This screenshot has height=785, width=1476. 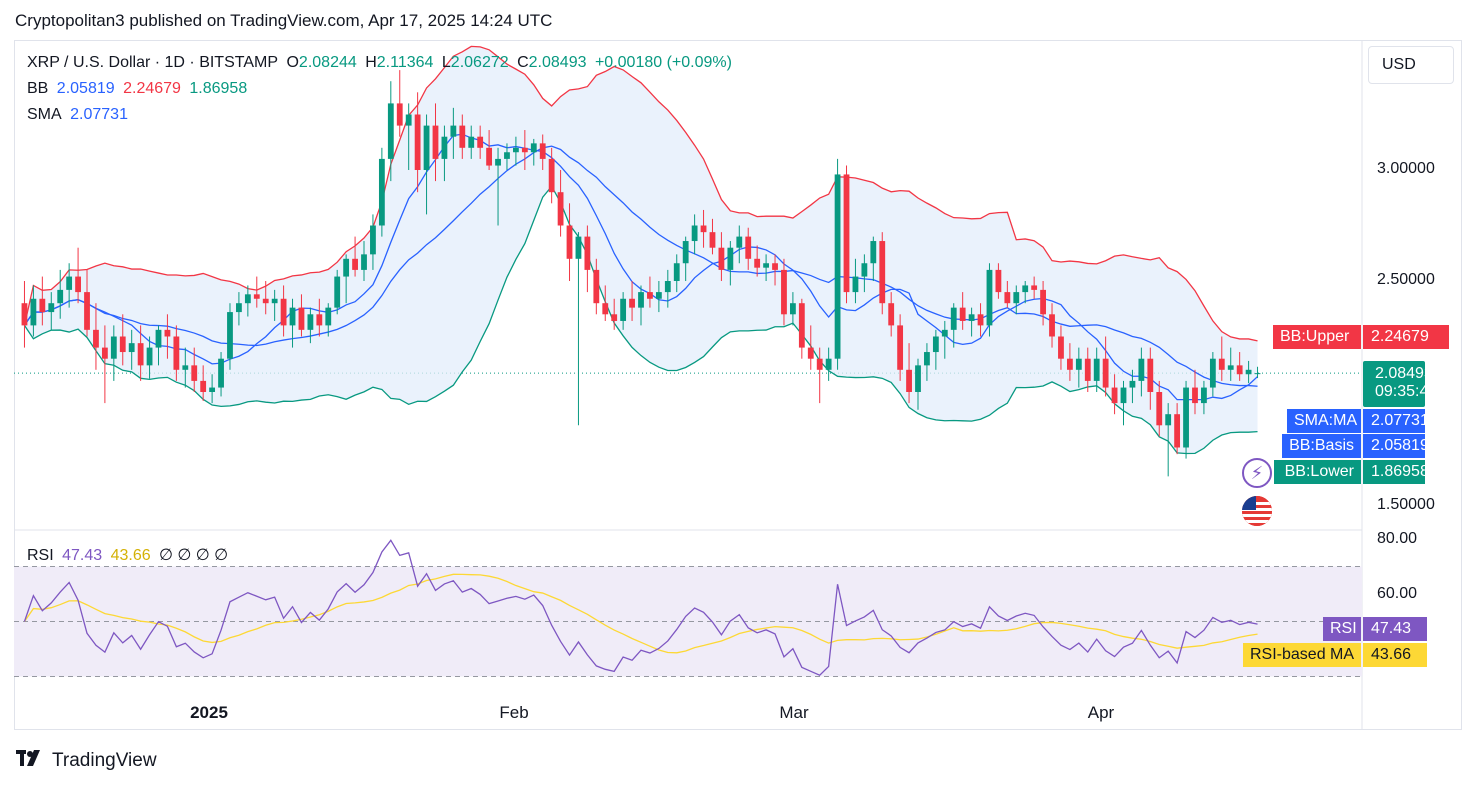 What do you see at coordinates (86, 761) in the screenshot?
I see `tradingview-logo: TradingView` at bounding box center [86, 761].